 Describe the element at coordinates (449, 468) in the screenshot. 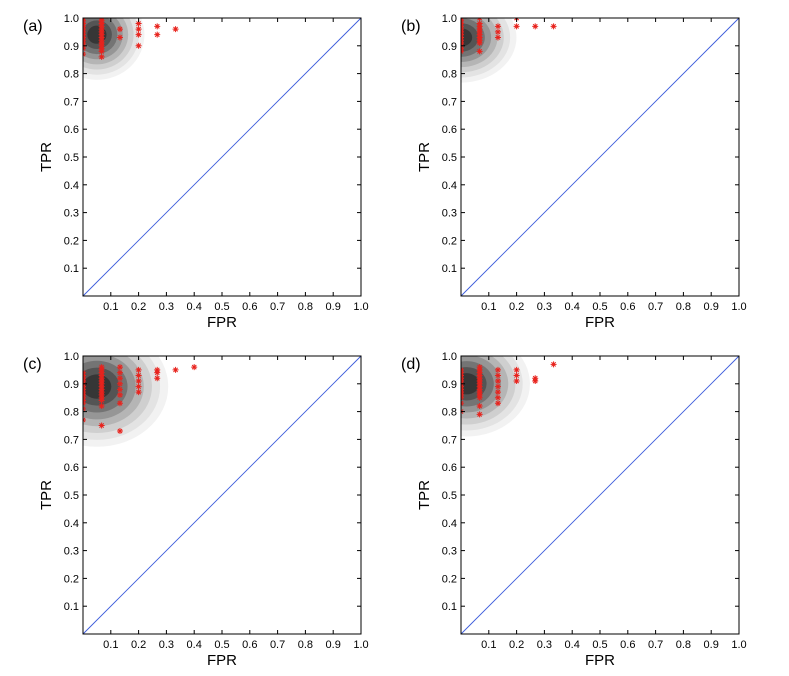

I see `y-tick-label: 0.6` at that location.